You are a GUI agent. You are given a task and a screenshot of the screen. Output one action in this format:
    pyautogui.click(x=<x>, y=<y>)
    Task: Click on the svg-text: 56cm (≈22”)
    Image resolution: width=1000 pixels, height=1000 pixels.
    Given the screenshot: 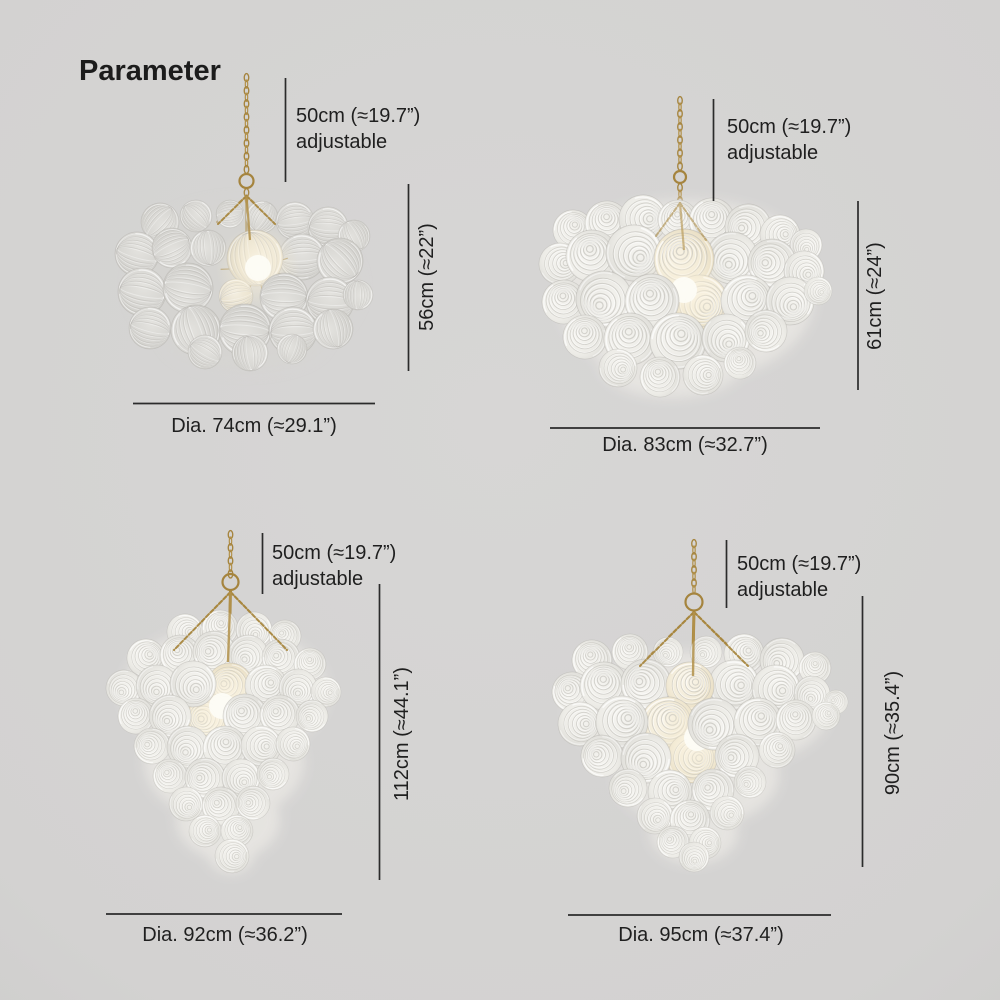 What is the action you would take?
    pyautogui.click(x=427, y=277)
    